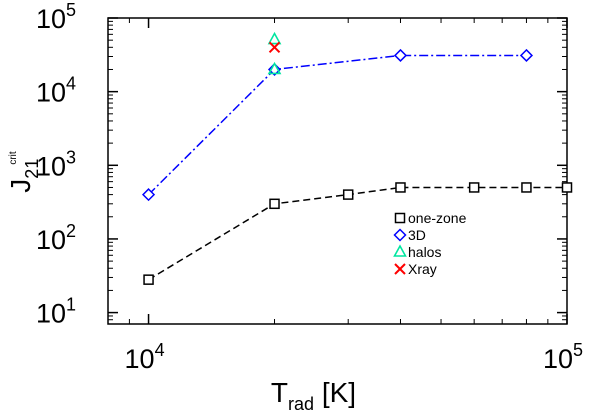 The width and height of the screenshot is (600, 412). Describe the element at coordinates (301, 403) in the screenshot. I see `x-axis-title-subscript: rad` at that location.